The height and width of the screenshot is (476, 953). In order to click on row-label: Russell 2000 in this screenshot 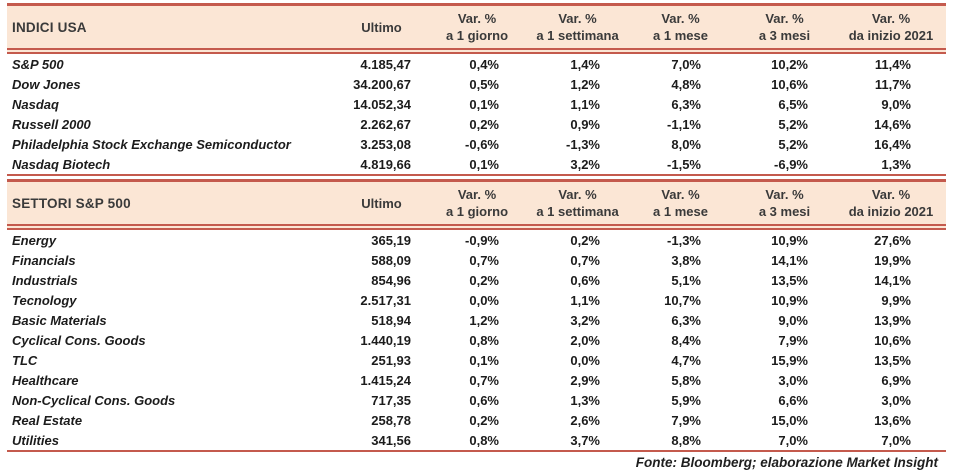, I will do `click(51, 124)`.